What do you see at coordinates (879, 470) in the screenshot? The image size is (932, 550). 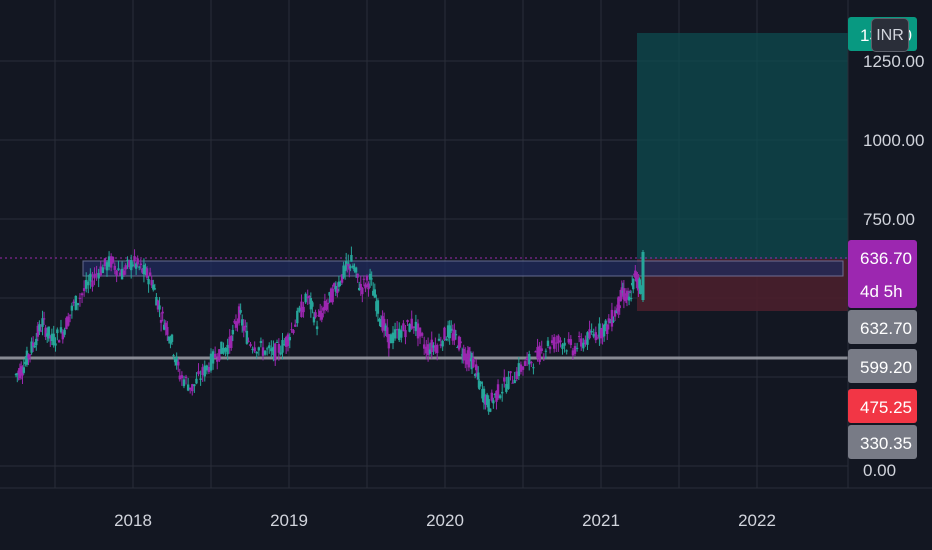 I see `y-tick-label: 0.00` at bounding box center [879, 470].